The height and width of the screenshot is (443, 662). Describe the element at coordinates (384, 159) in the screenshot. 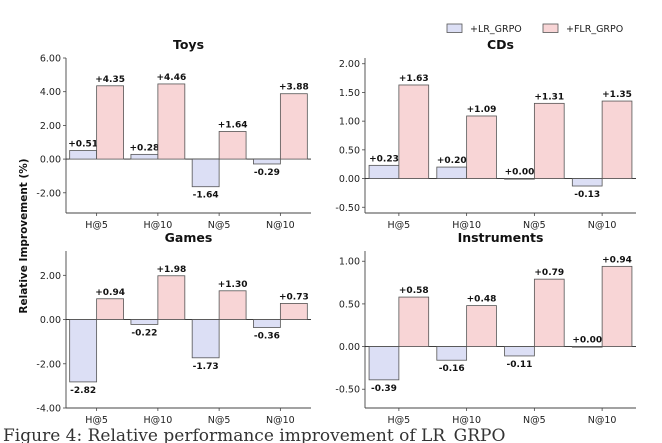

I see `data-label-lr-grpo: +0.23` at that location.